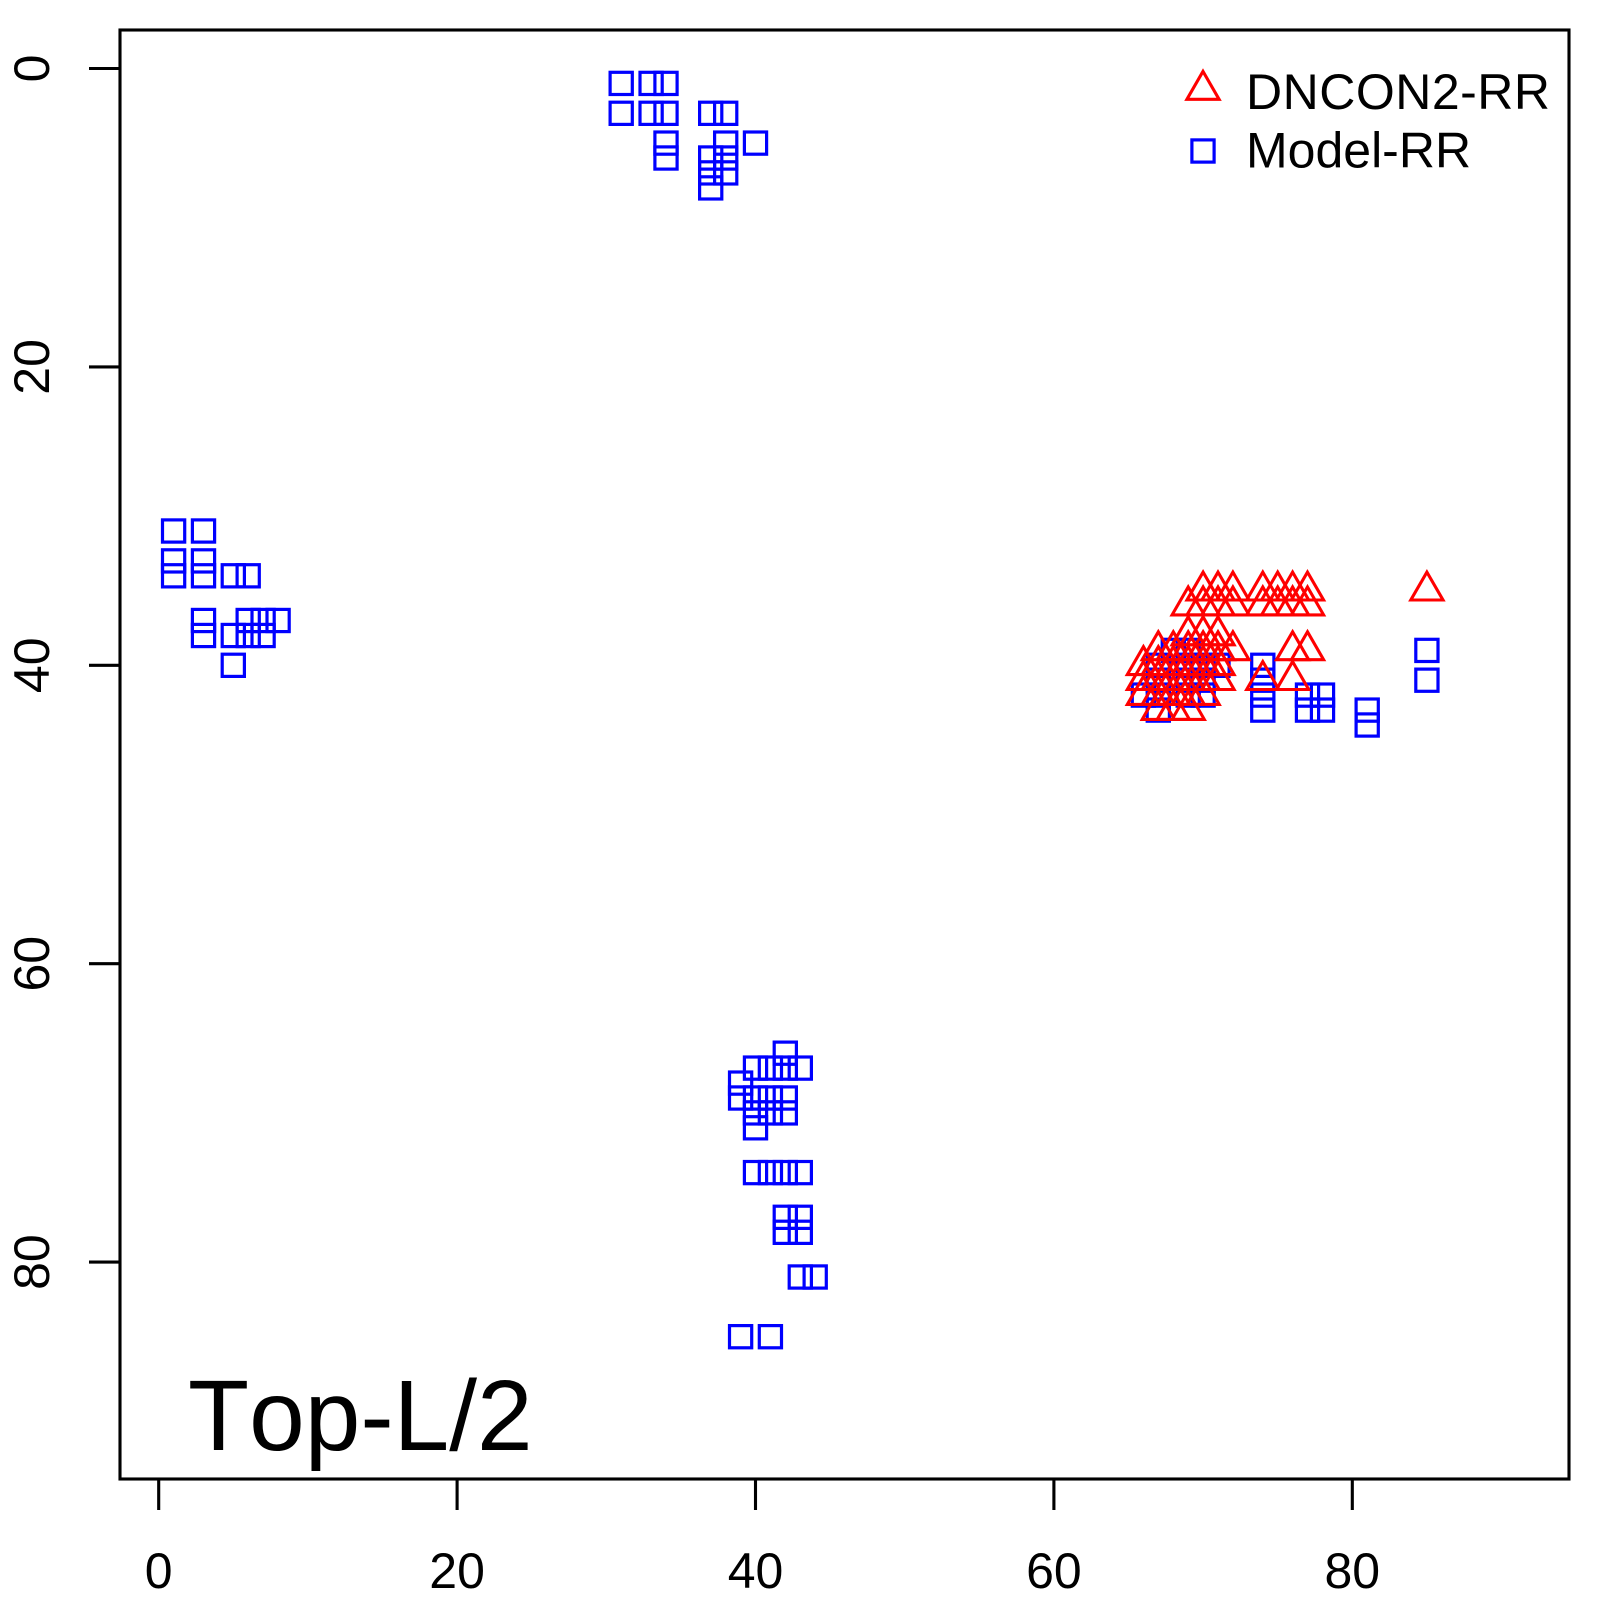  What do you see at coordinates (1398, 92) in the screenshot?
I see `svg-text: DNCON2-RR` at bounding box center [1398, 92].